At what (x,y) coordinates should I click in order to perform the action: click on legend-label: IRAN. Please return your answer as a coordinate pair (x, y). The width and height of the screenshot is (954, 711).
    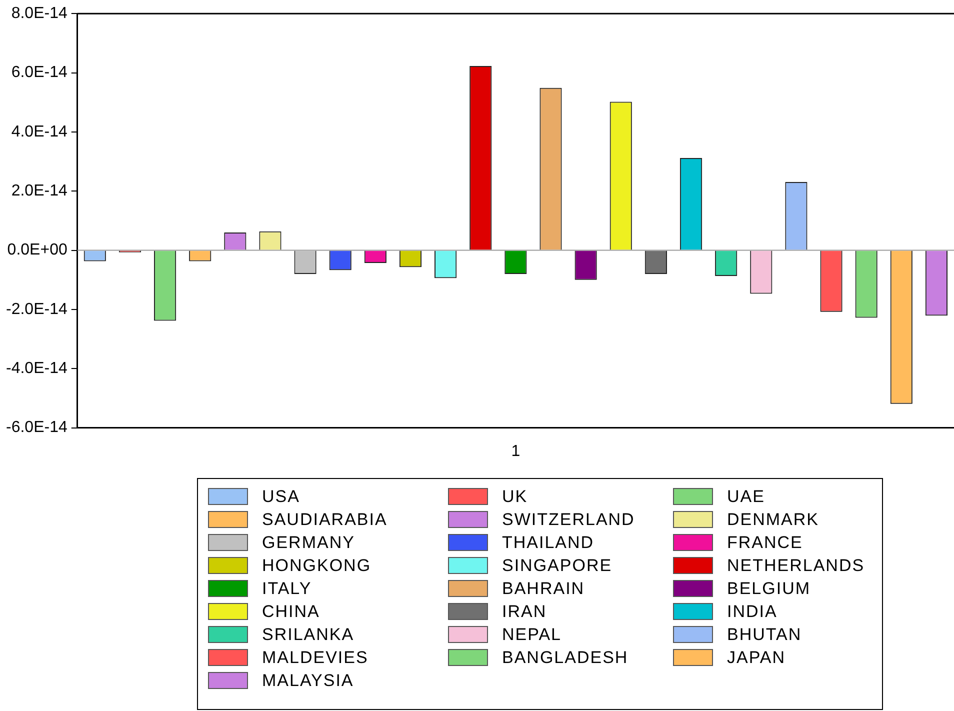
    Looking at the image, I should click on (524, 612).